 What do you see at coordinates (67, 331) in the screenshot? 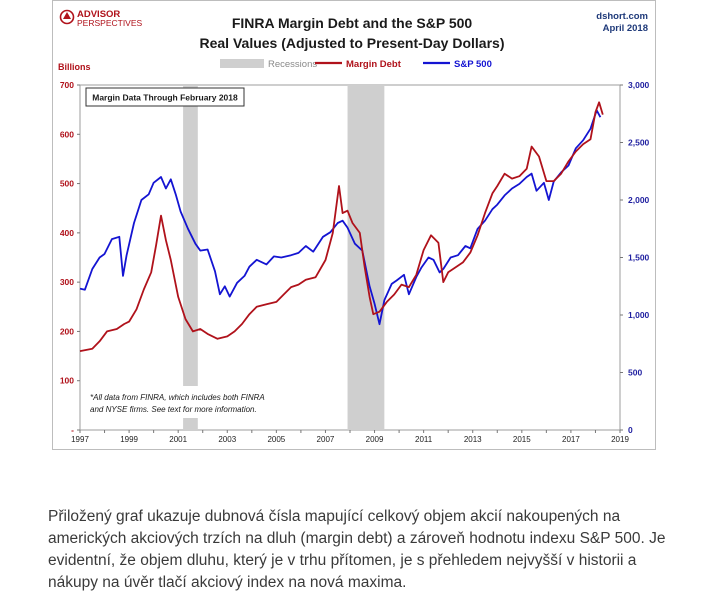
I see `left-axis-tick-label: 200` at bounding box center [67, 331].